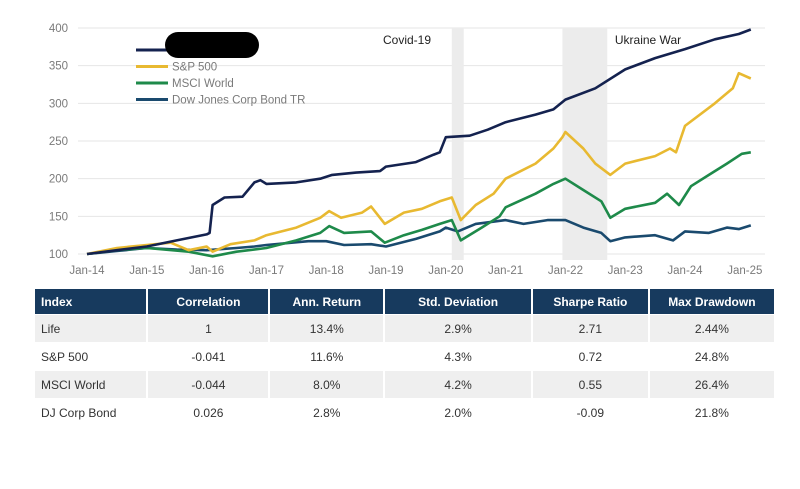  What do you see at coordinates (209, 412) in the screenshot?
I see `table-cell: 0.026` at bounding box center [209, 412].